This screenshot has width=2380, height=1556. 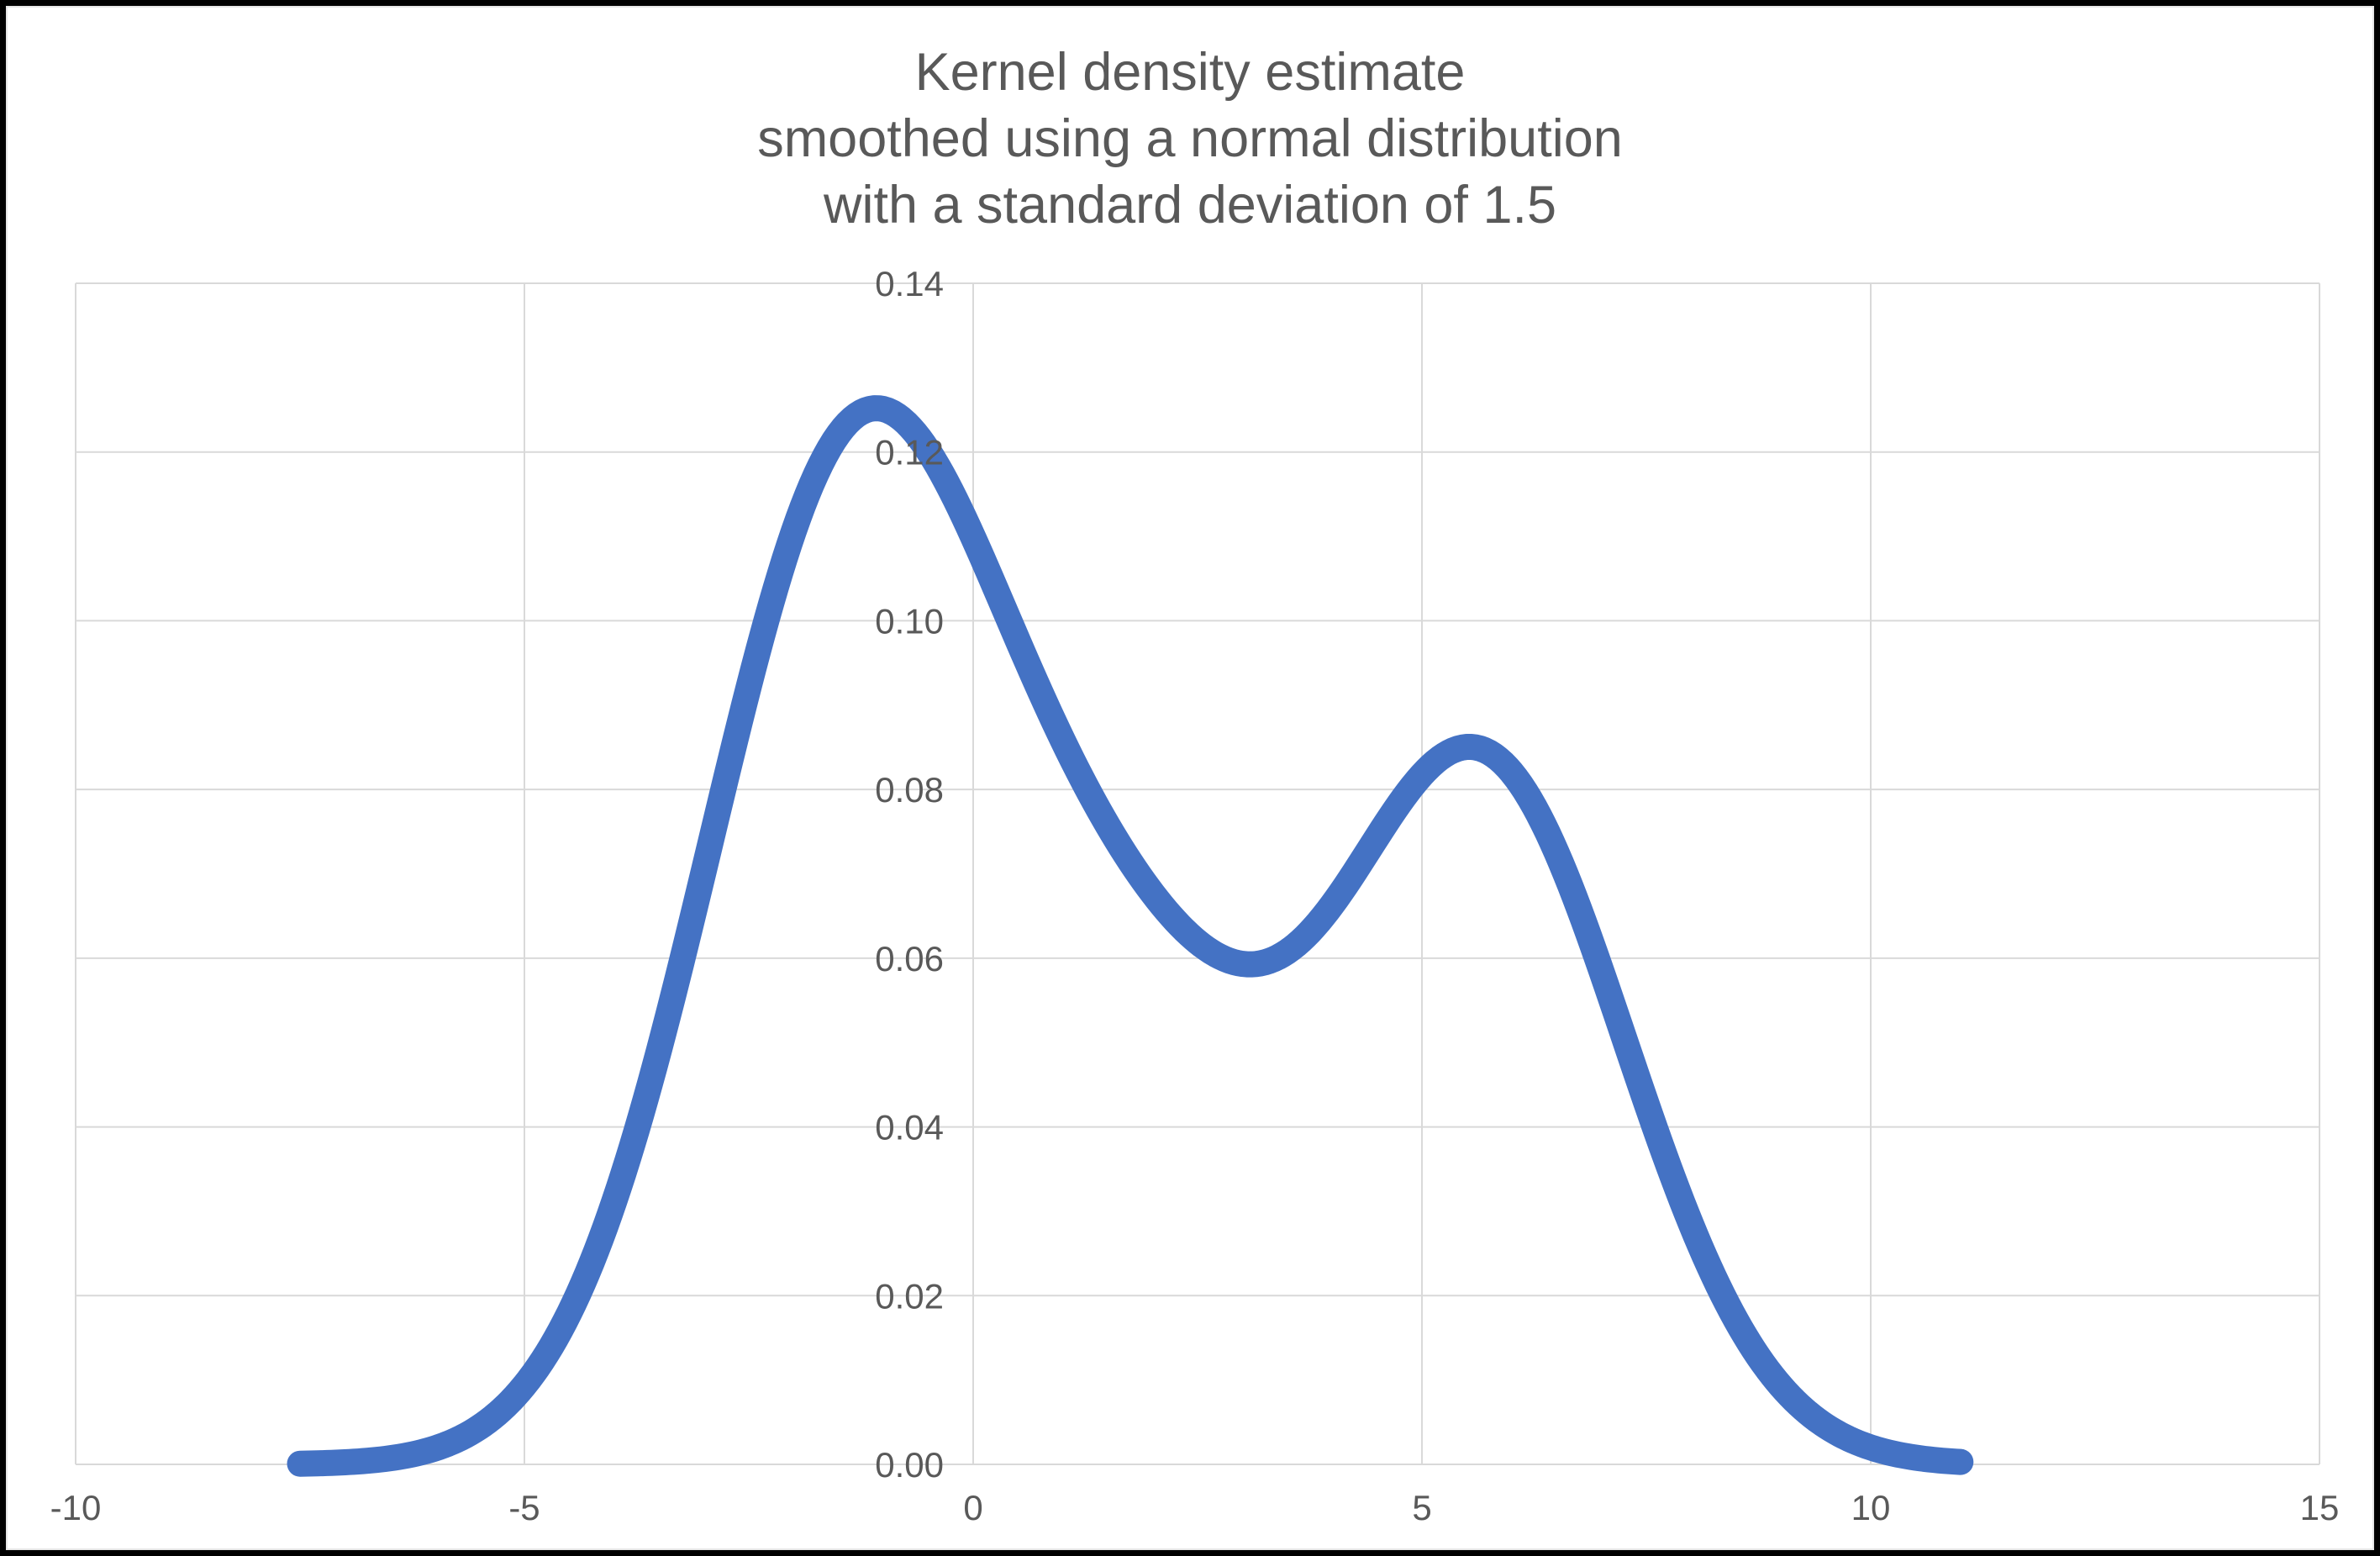 I want to click on y-tick-label: 0.14, so click(x=910, y=284).